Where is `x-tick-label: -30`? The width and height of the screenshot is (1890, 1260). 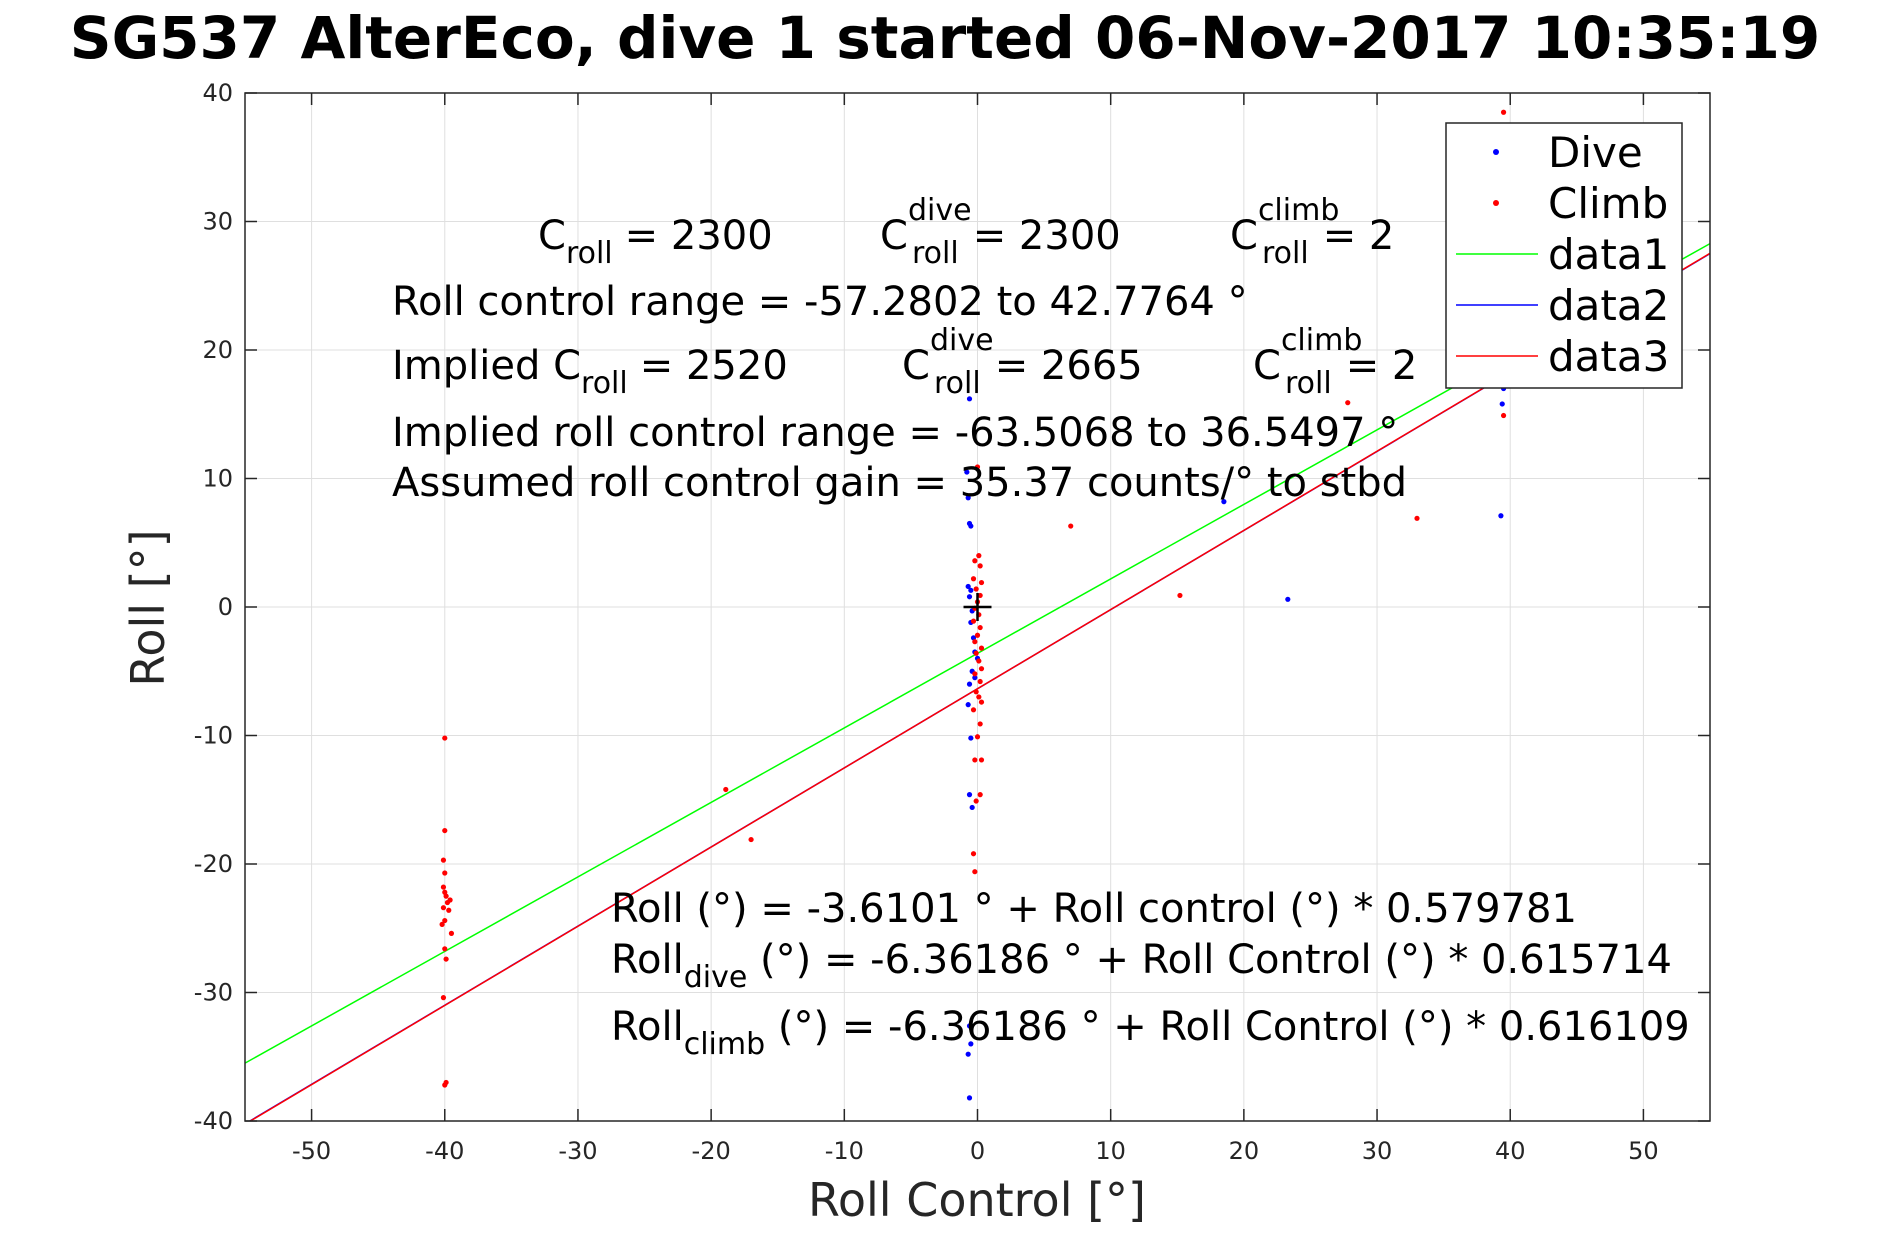
x-tick-label: -30 is located at coordinates (577, 1151).